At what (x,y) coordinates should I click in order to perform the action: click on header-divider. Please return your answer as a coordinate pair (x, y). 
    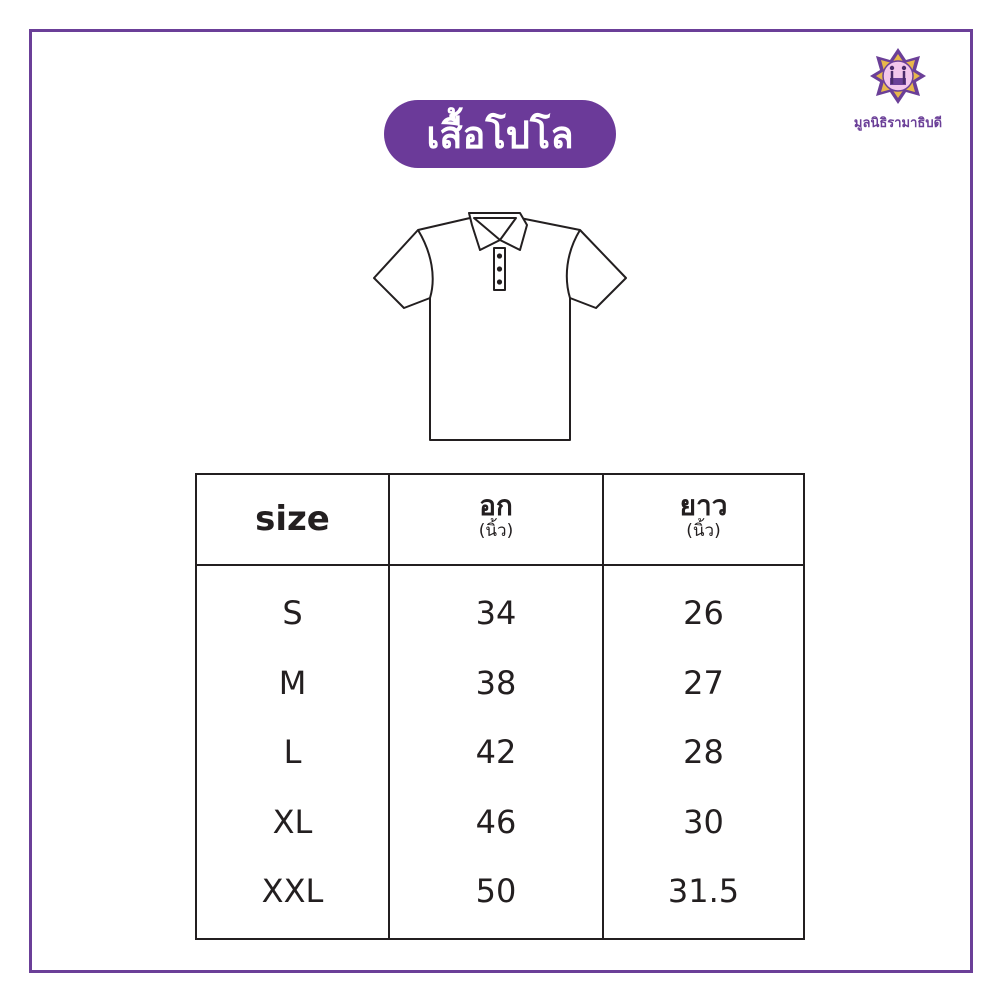
    Looking at the image, I should click on (500, 565).